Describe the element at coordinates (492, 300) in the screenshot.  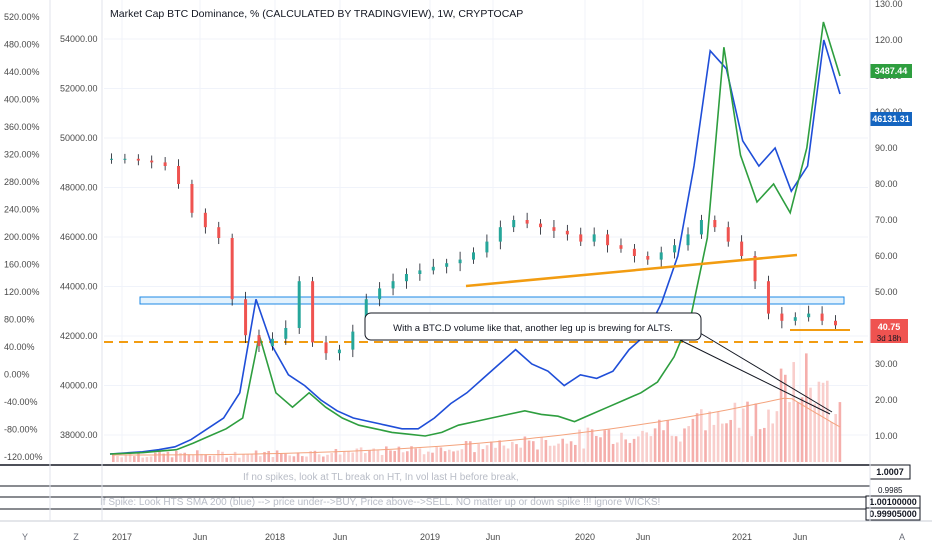
I see `support-zone` at that location.